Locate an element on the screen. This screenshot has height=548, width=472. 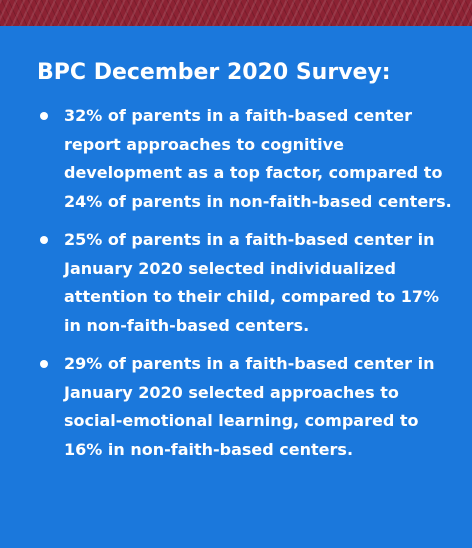
decorative-top-band is located at coordinates (236, 13).